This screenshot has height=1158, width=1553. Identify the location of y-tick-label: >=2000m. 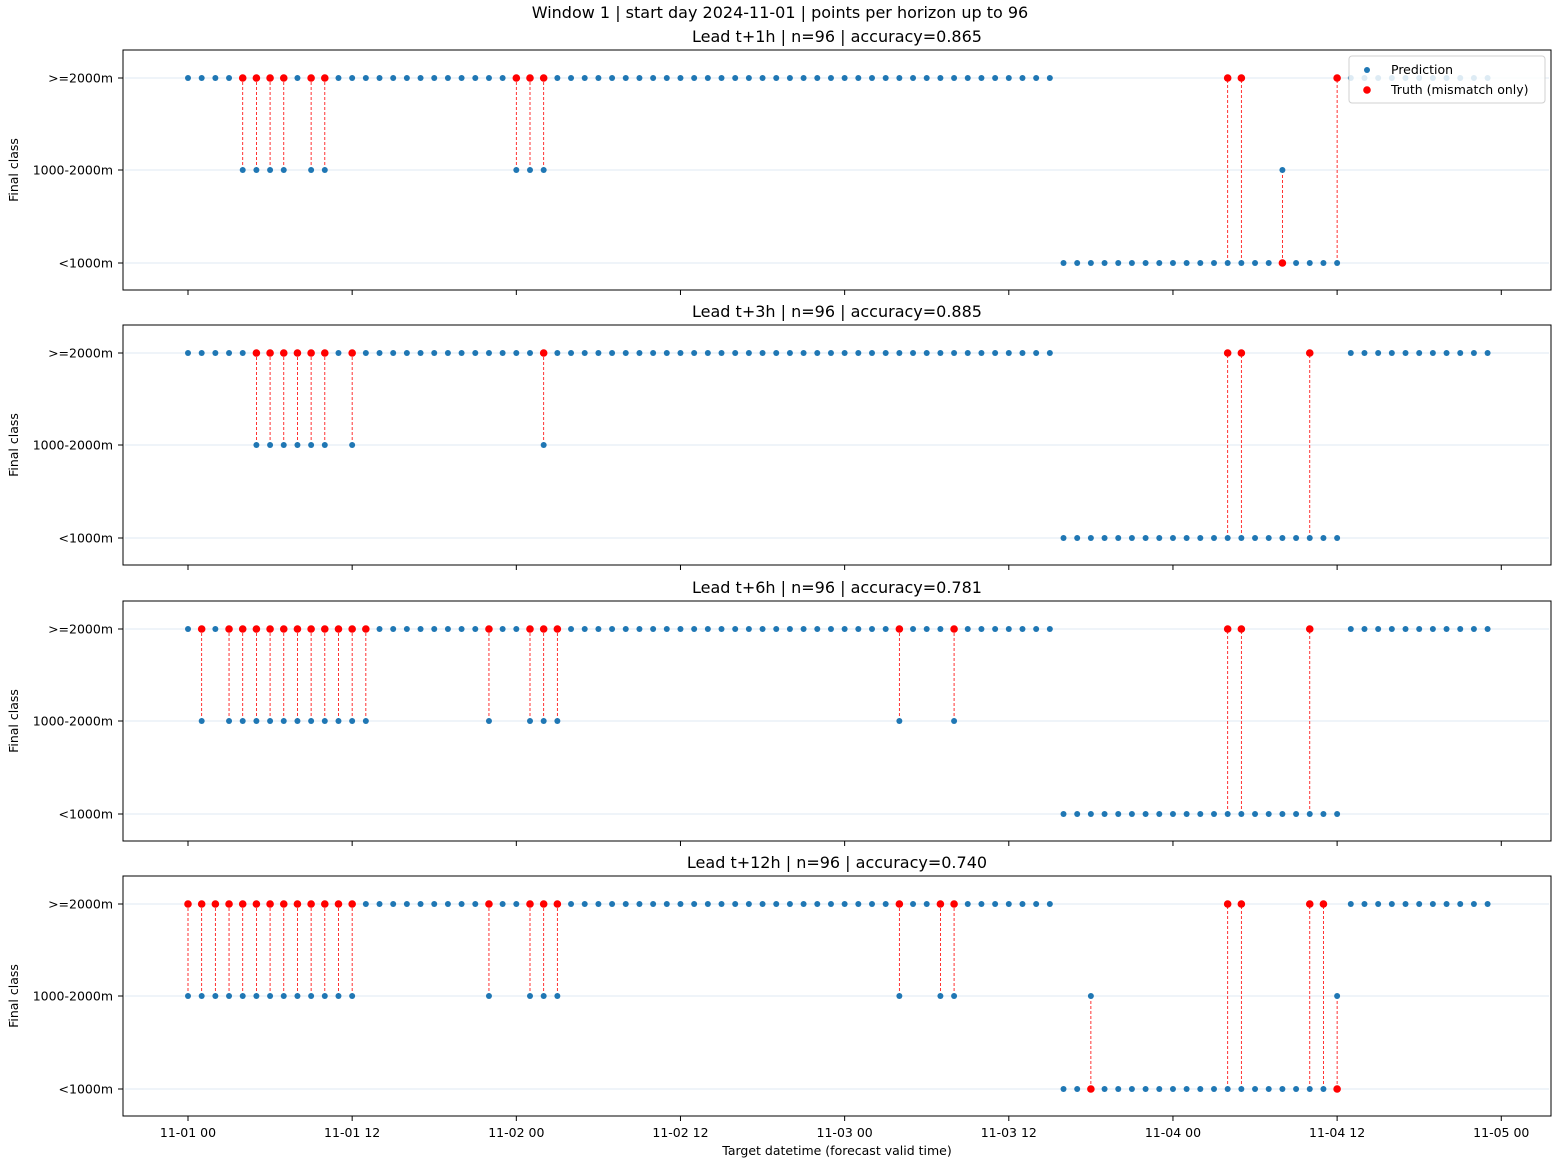
(80, 78).